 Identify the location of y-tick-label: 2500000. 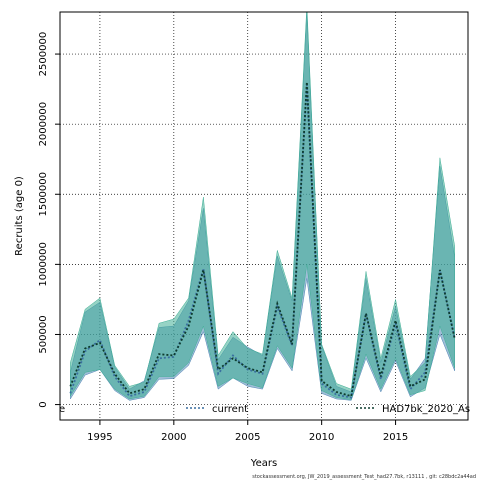
(43, 54).